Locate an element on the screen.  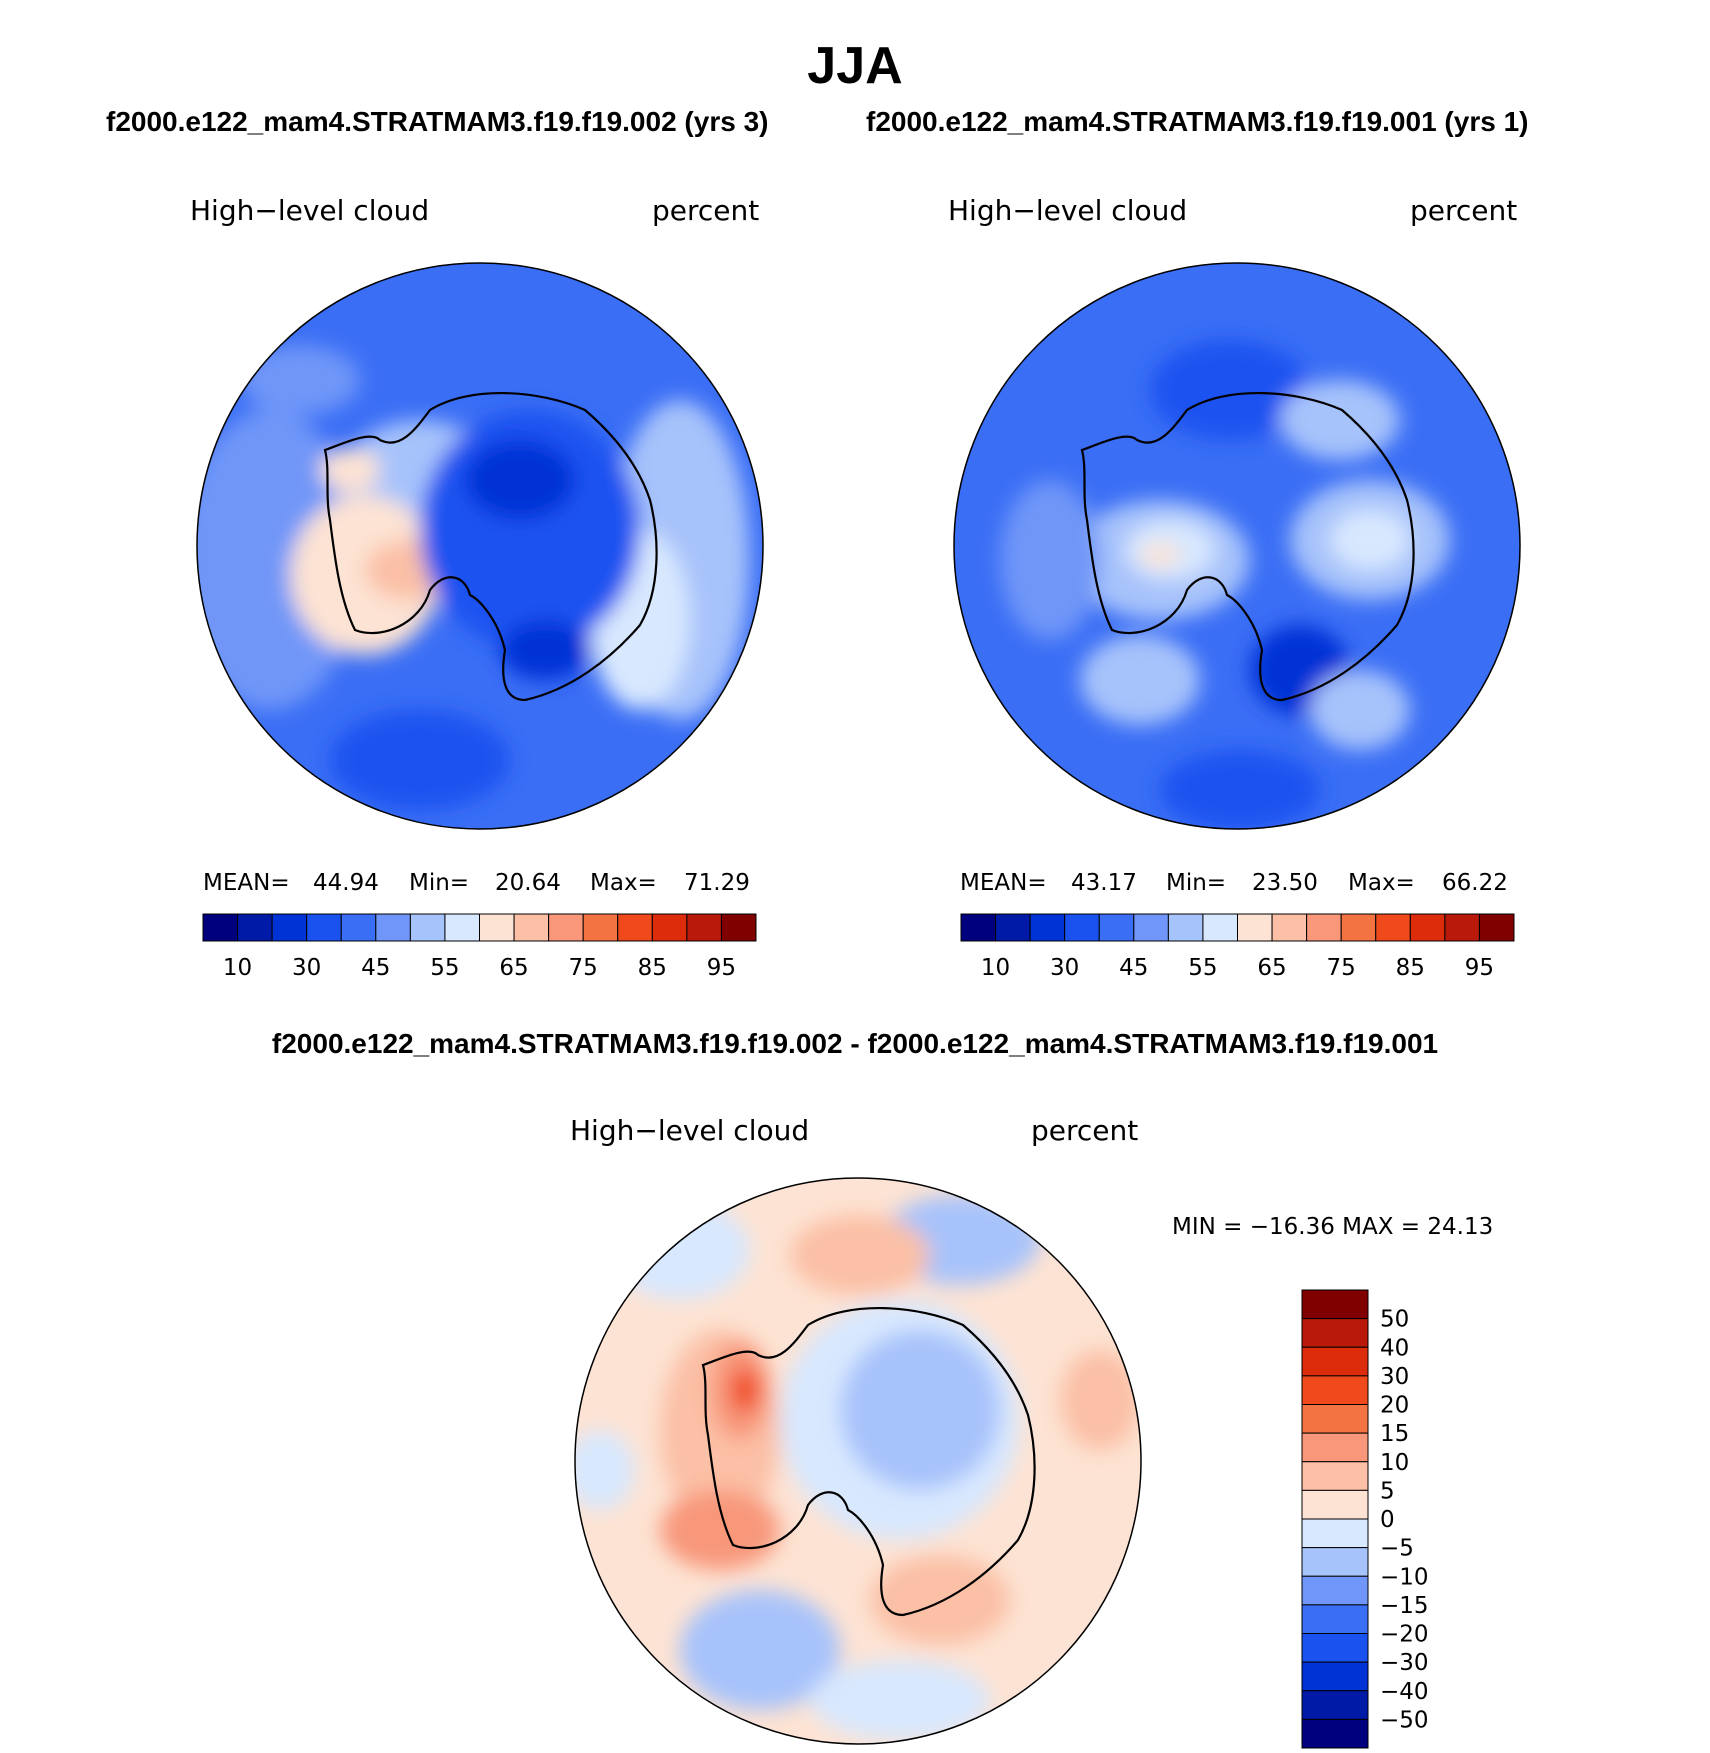
panel2-min-label: Min= is located at coordinates (1196, 883).